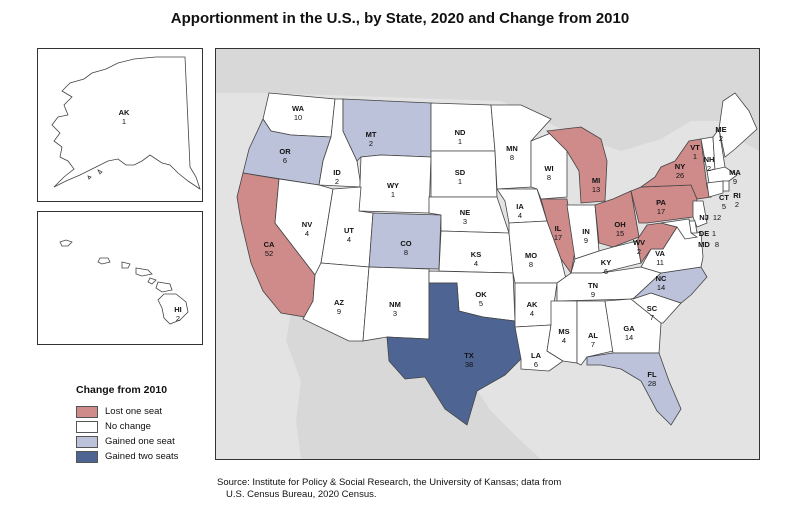  What do you see at coordinates (724, 197) in the screenshot?
I see `state-label-ct: CT` at bounding box center [724, 197].